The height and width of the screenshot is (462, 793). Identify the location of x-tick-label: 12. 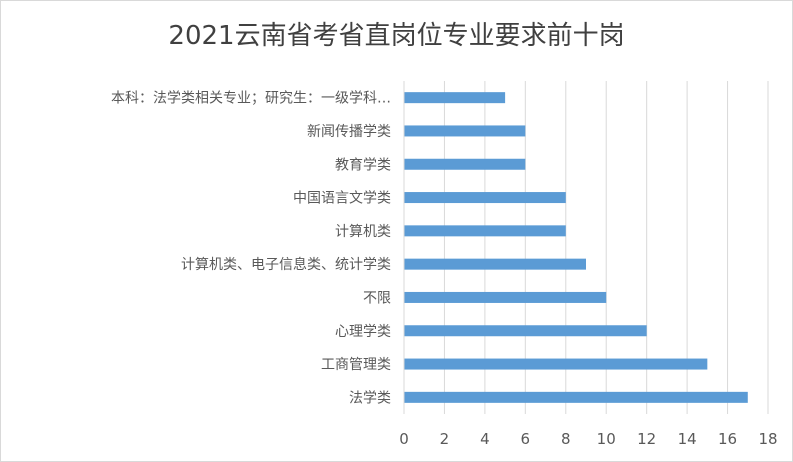
(646, 439).